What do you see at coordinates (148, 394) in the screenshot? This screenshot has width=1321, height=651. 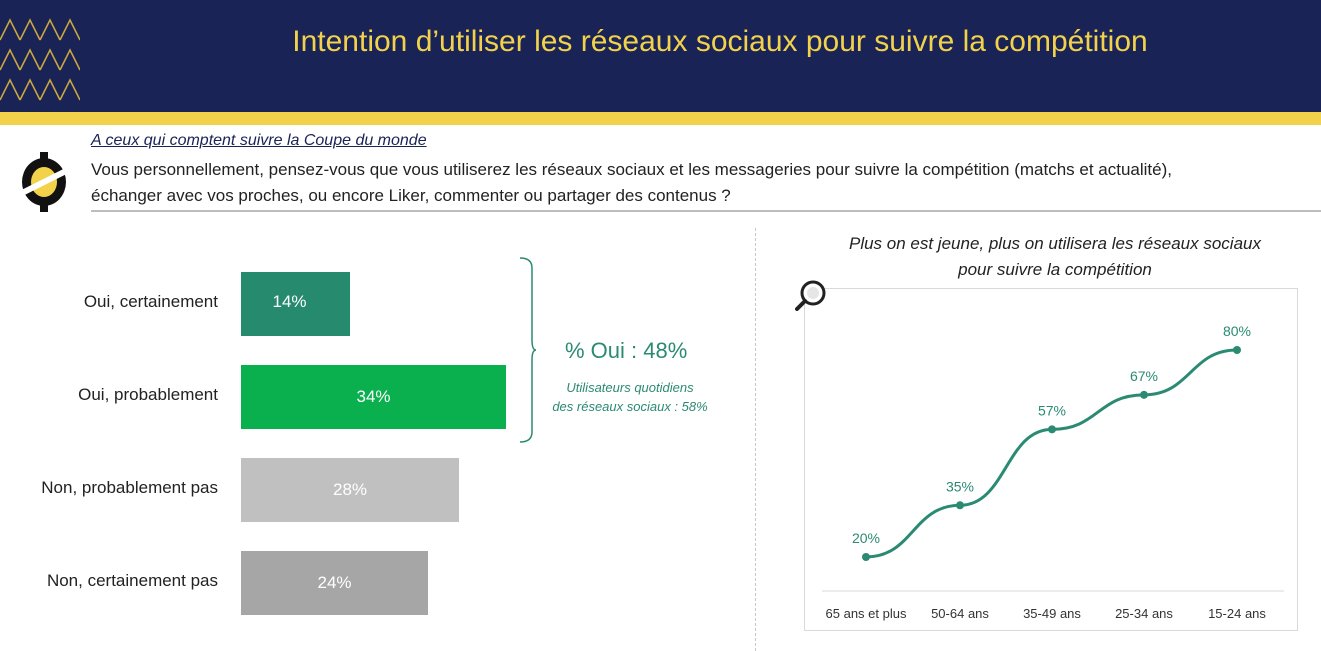 I see `bar-category-label: Oui, probablement` at bounding box center [148, 394].